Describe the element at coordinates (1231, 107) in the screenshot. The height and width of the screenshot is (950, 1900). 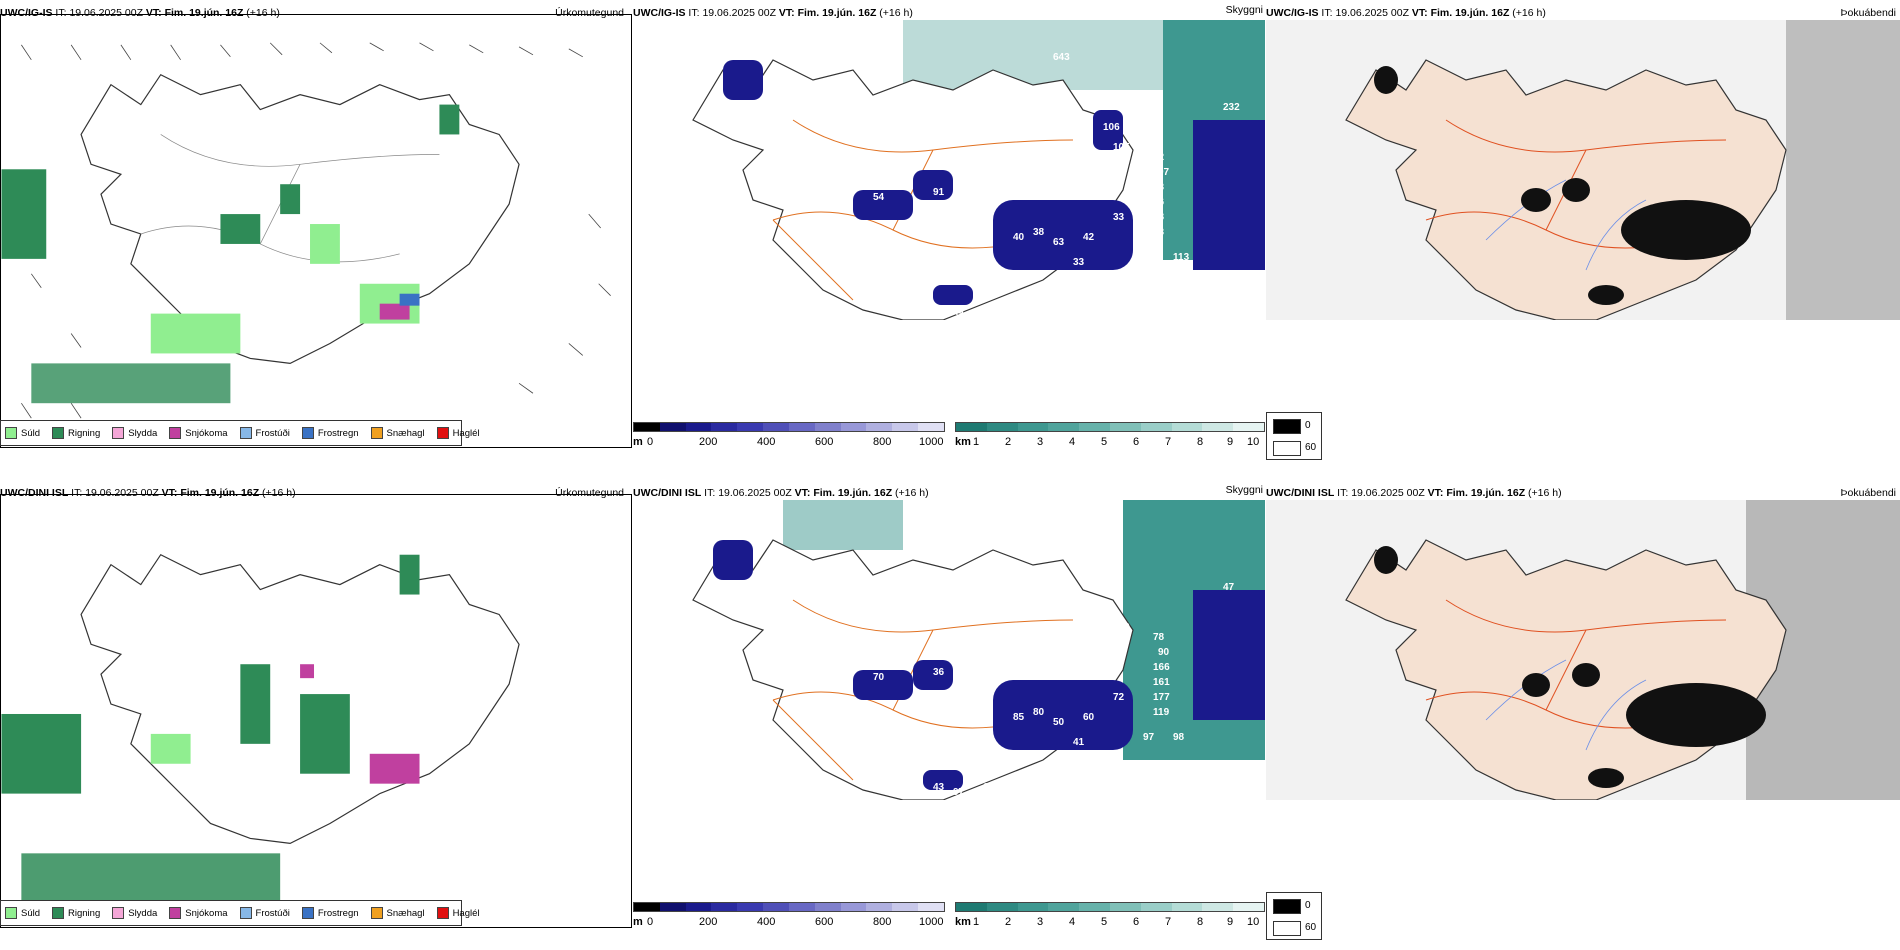
I see `cloud-base-label: 232` at that location.